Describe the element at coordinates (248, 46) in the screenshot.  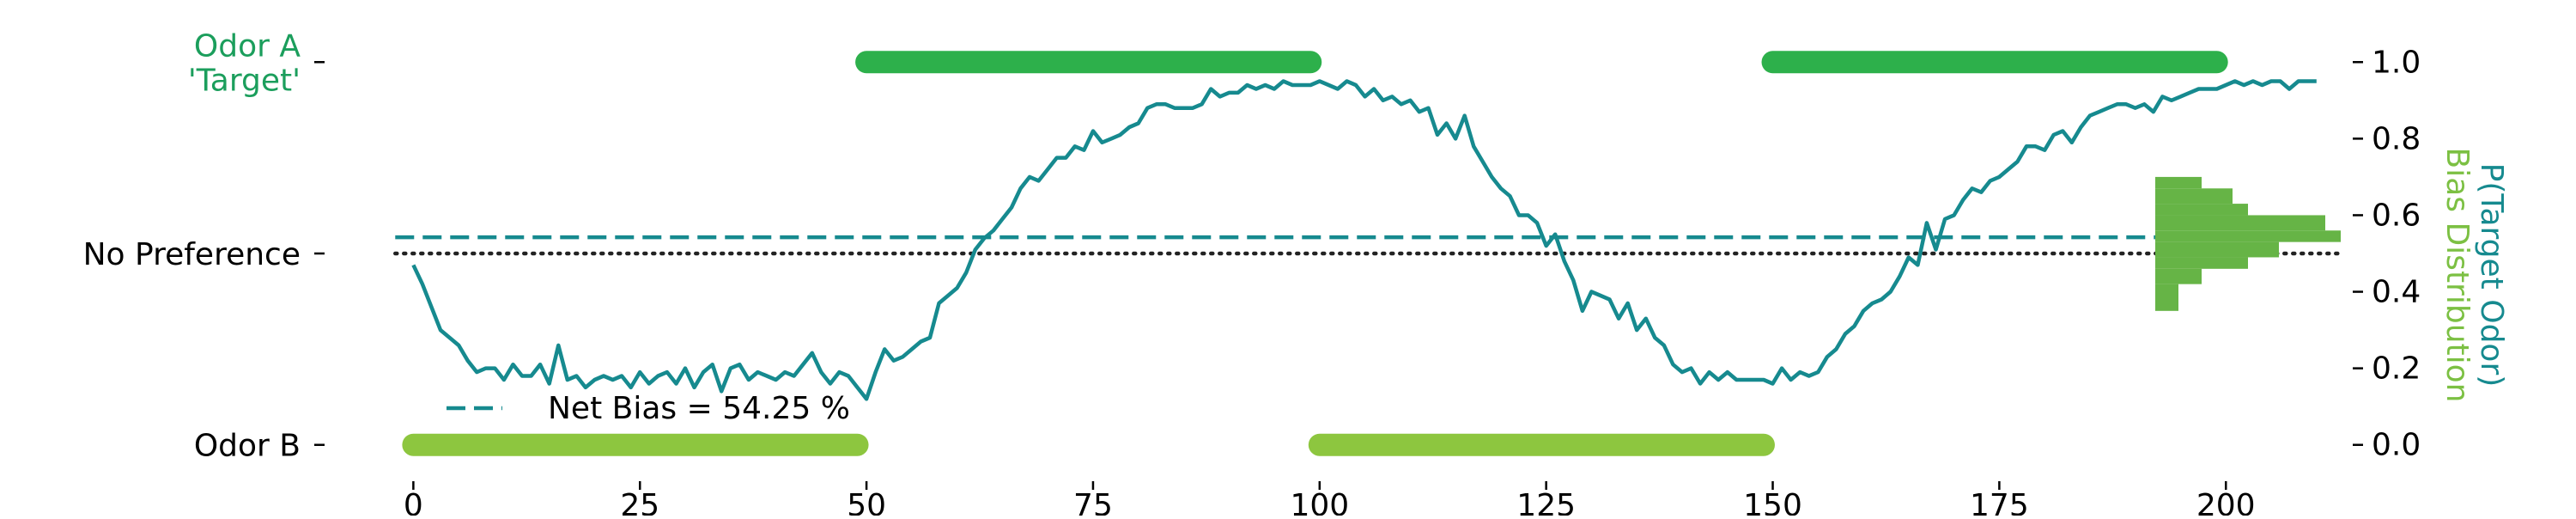
I see `left-tick-label-0-0: Odor A` at that location.